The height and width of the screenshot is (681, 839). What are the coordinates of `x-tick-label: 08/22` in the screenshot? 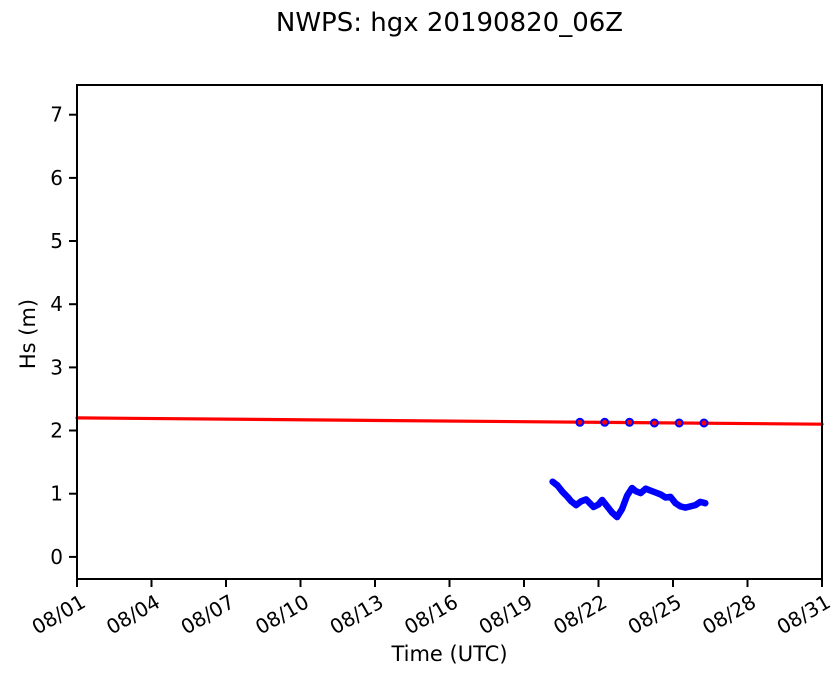 It's located at (580, 615).